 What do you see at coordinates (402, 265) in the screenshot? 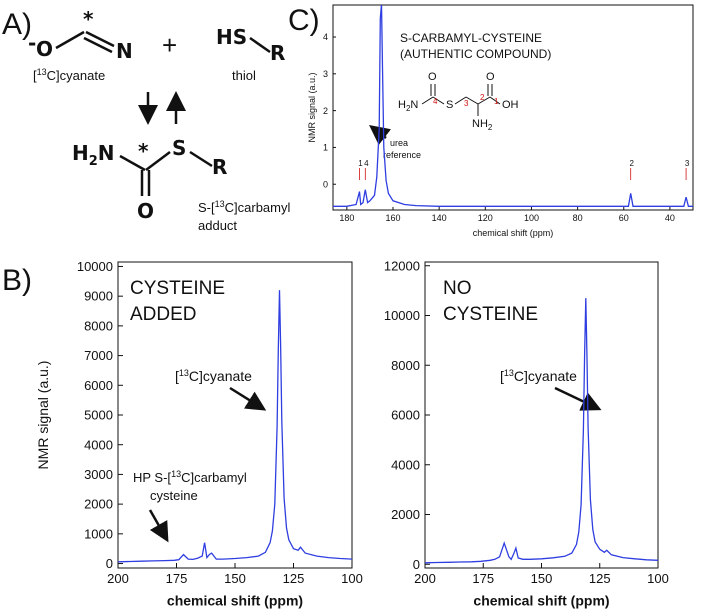
I see `y-tick-label: 12000` at bounding box center [402, 265].